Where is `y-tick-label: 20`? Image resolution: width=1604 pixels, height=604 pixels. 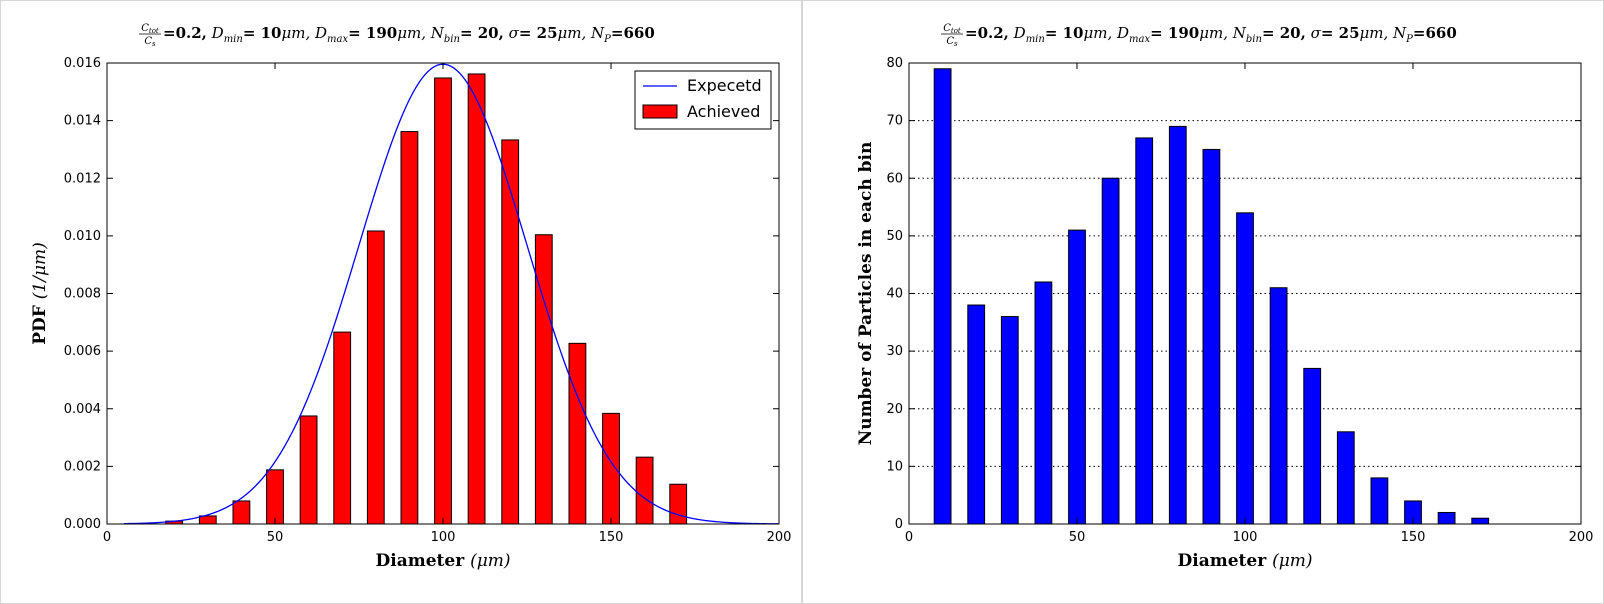 y-tick-label: 20 is located at coordinates (894, 409).